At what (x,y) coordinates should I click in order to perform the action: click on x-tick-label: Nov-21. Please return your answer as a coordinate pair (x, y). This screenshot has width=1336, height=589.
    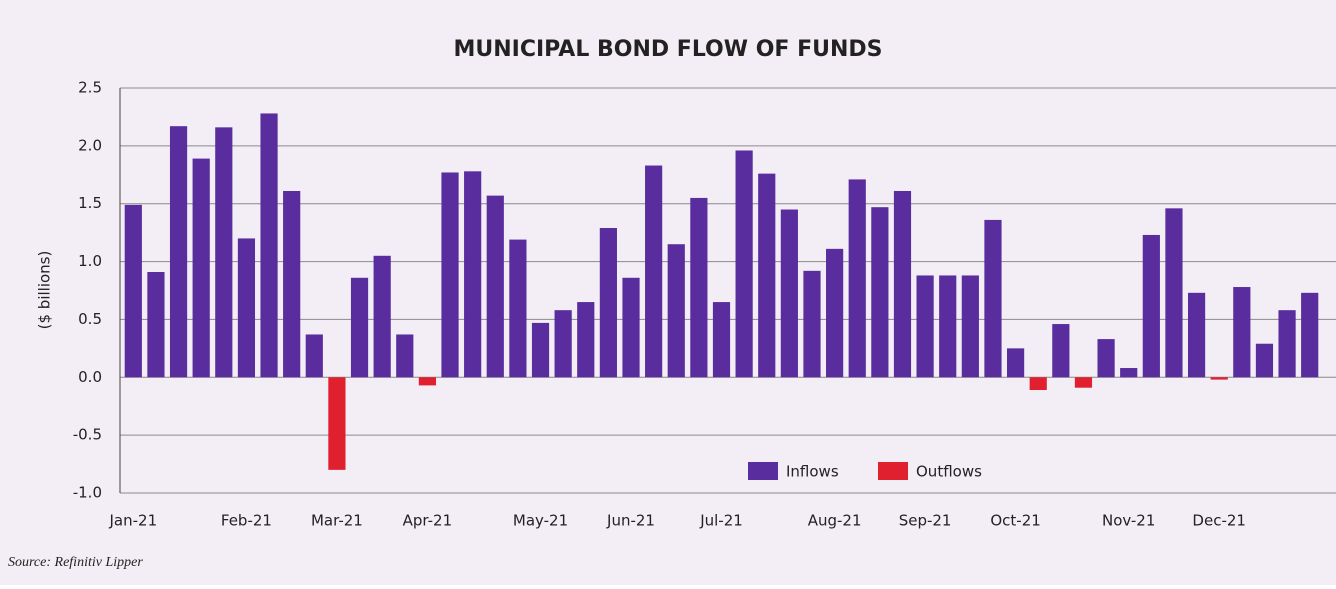
    Looking at the image, I should click on (1128, 521).